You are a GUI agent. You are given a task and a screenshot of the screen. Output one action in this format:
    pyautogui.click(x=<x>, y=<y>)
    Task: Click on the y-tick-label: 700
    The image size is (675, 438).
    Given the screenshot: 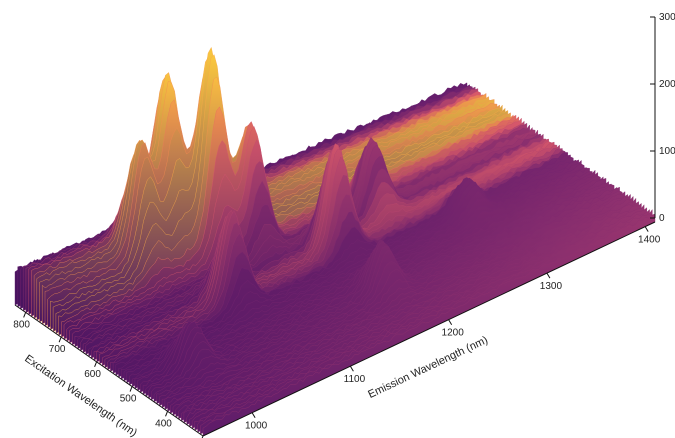 What is the action you would take?
    pyautogui.click(x=57, y=349)
    